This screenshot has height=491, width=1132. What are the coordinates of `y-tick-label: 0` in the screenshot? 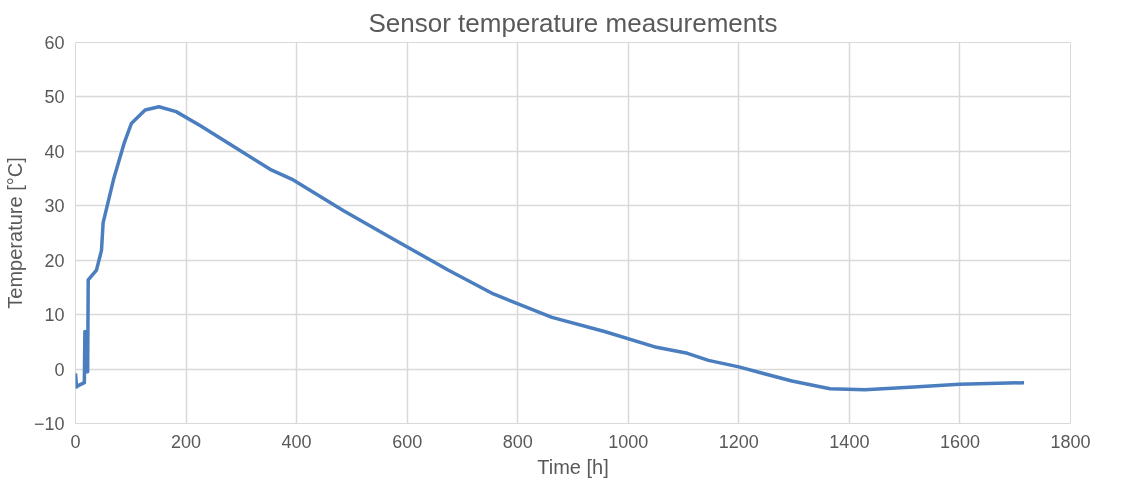 It's located at (59, 369).